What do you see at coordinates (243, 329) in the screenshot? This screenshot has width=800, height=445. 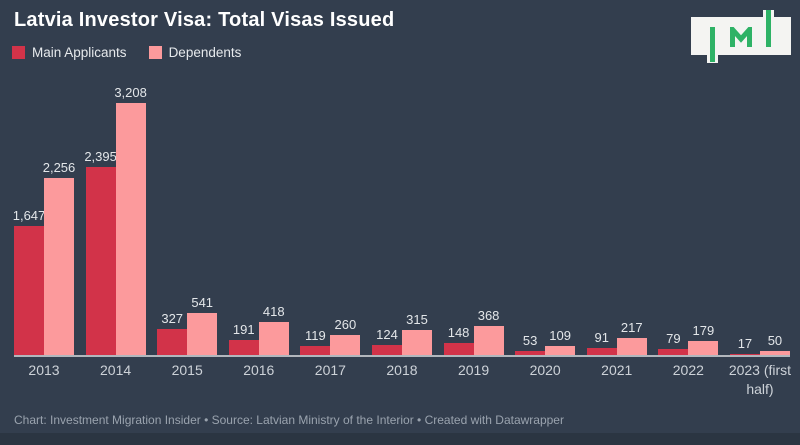 I see `bar-value-label: 191` at bounding box center [243, 329].